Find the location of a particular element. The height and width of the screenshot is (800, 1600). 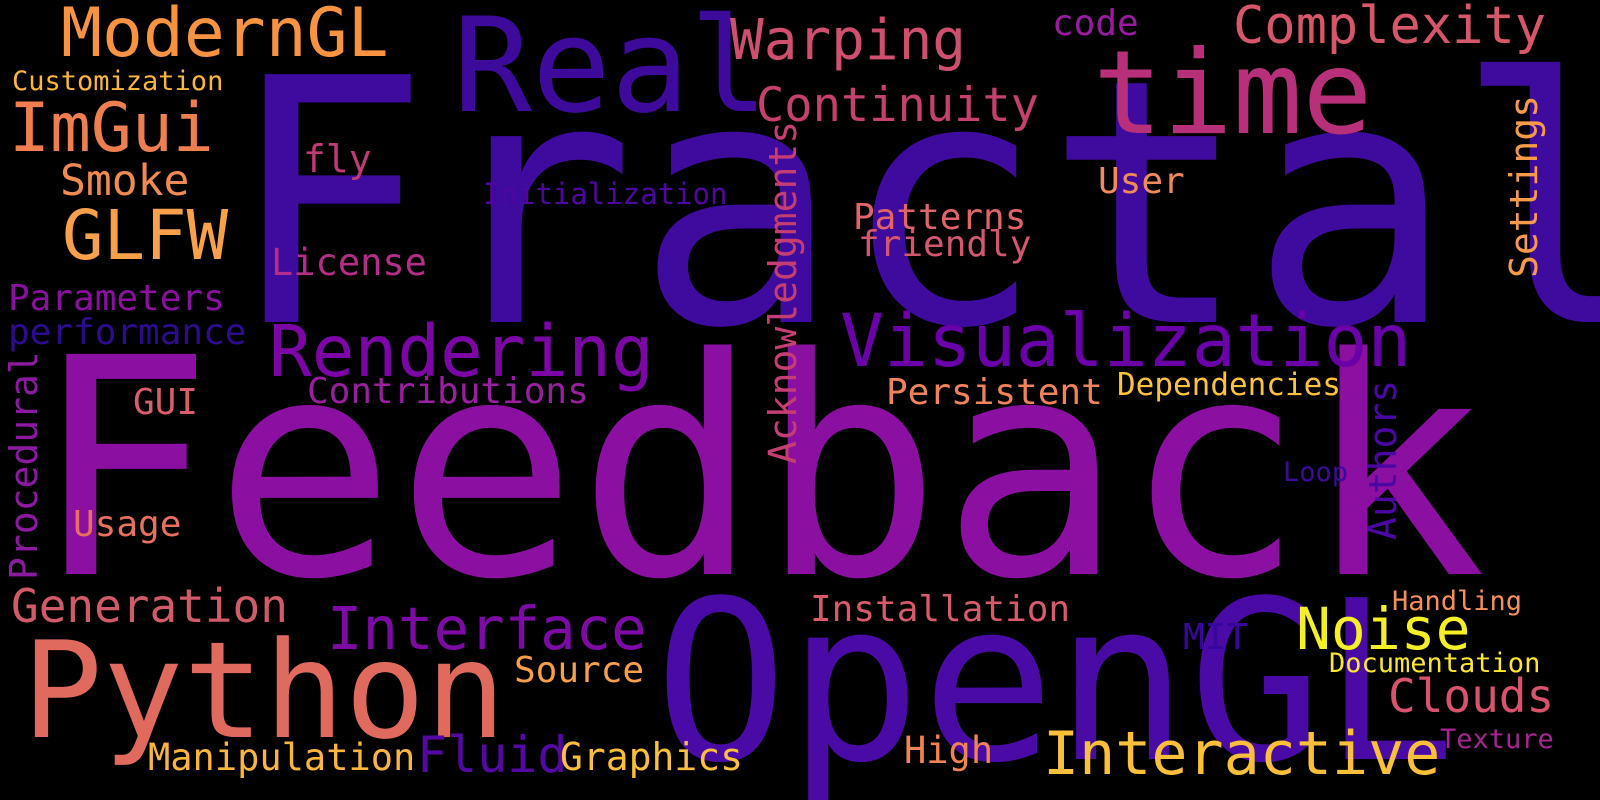

word-dependencies: Dependencies is located at coordinates (1229, 385).